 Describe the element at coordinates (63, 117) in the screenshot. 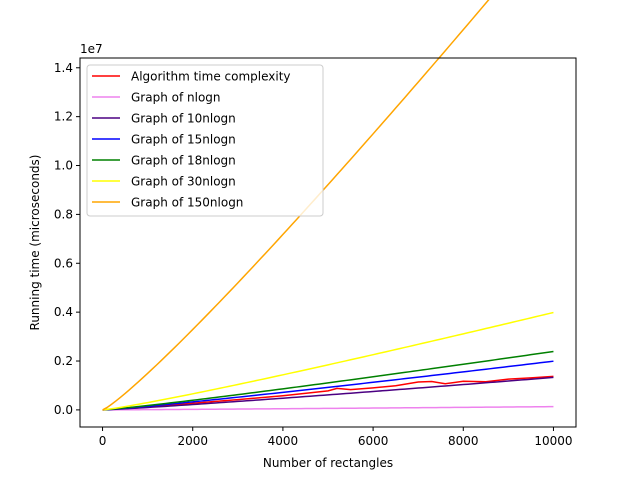

I see `y-tick-label: 1.2` at that location.